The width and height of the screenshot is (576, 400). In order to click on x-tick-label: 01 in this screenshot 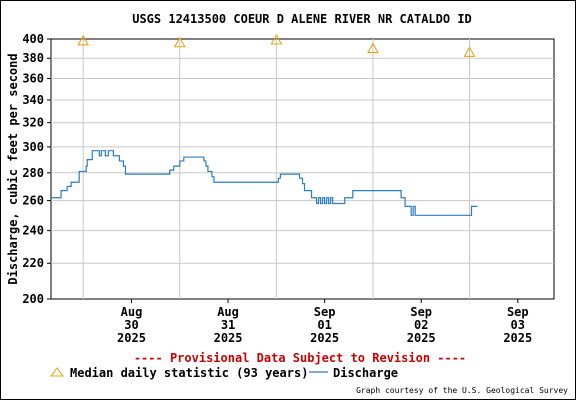, I will do `click(324, 325)`.